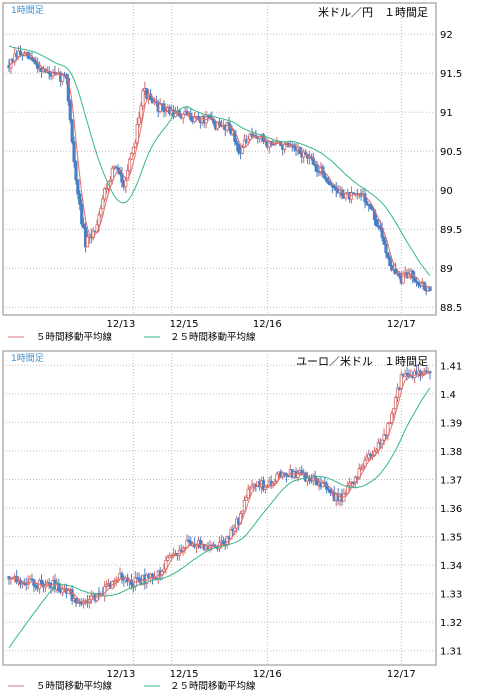  I want to click on usdjpy-x-tick-label: 12/15, so click(184, 324).